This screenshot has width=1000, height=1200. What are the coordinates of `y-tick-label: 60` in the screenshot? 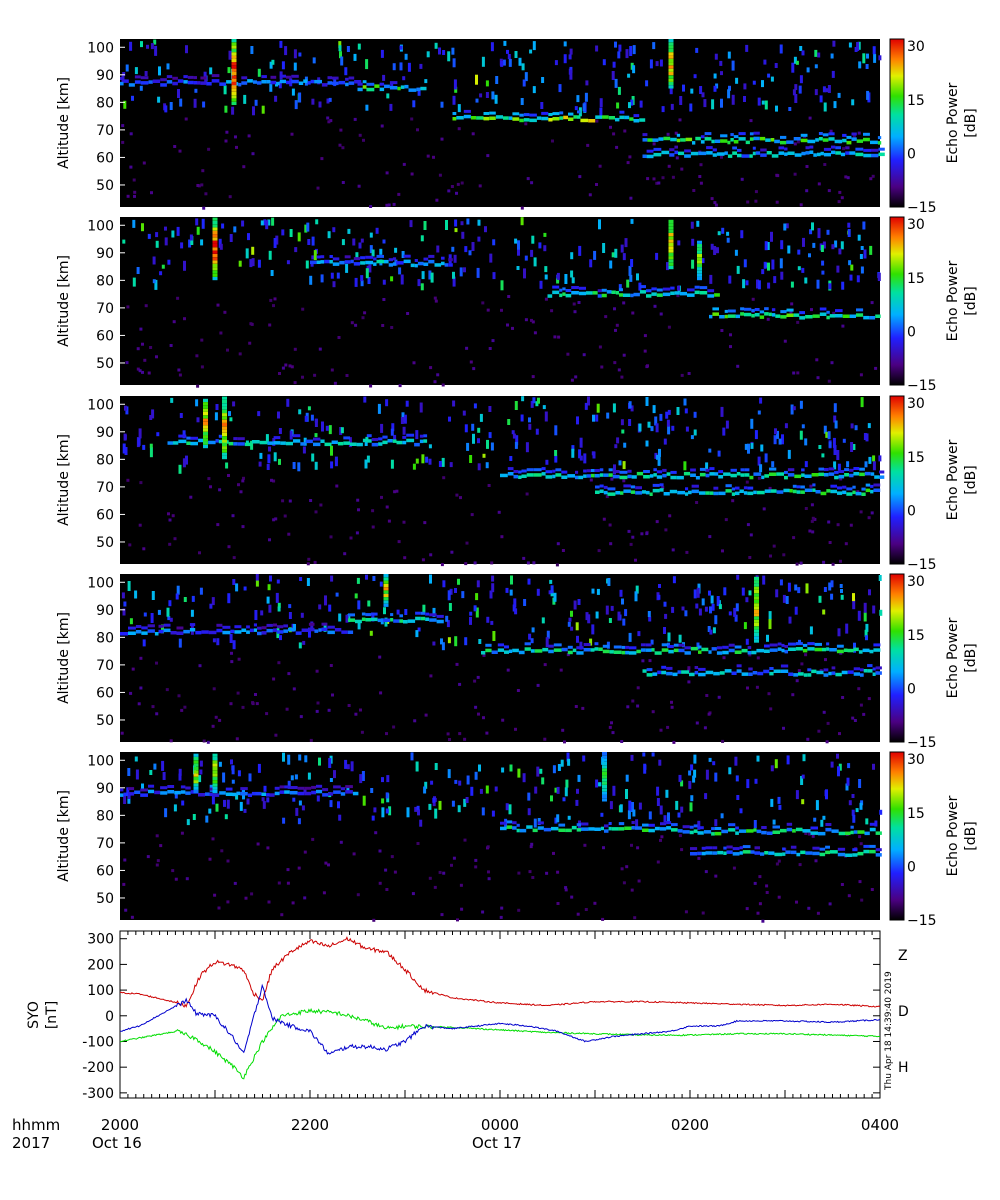 It's located at (105, 693).